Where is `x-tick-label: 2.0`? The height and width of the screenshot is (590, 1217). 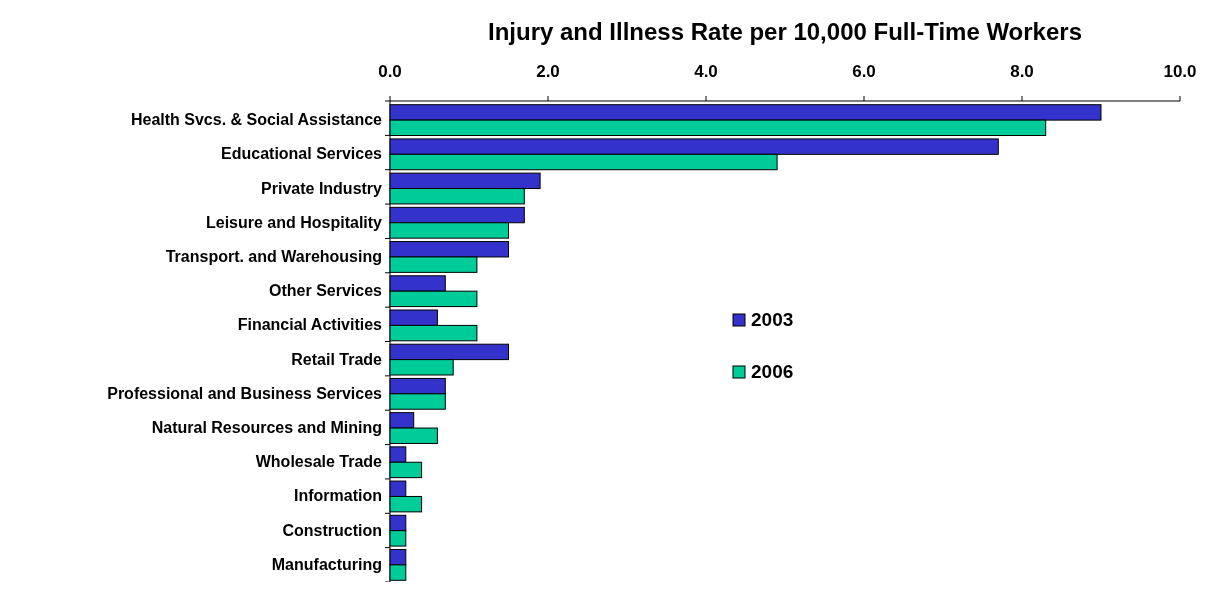
x-tick-label: 2.0 is located at coordinates (548, 71).